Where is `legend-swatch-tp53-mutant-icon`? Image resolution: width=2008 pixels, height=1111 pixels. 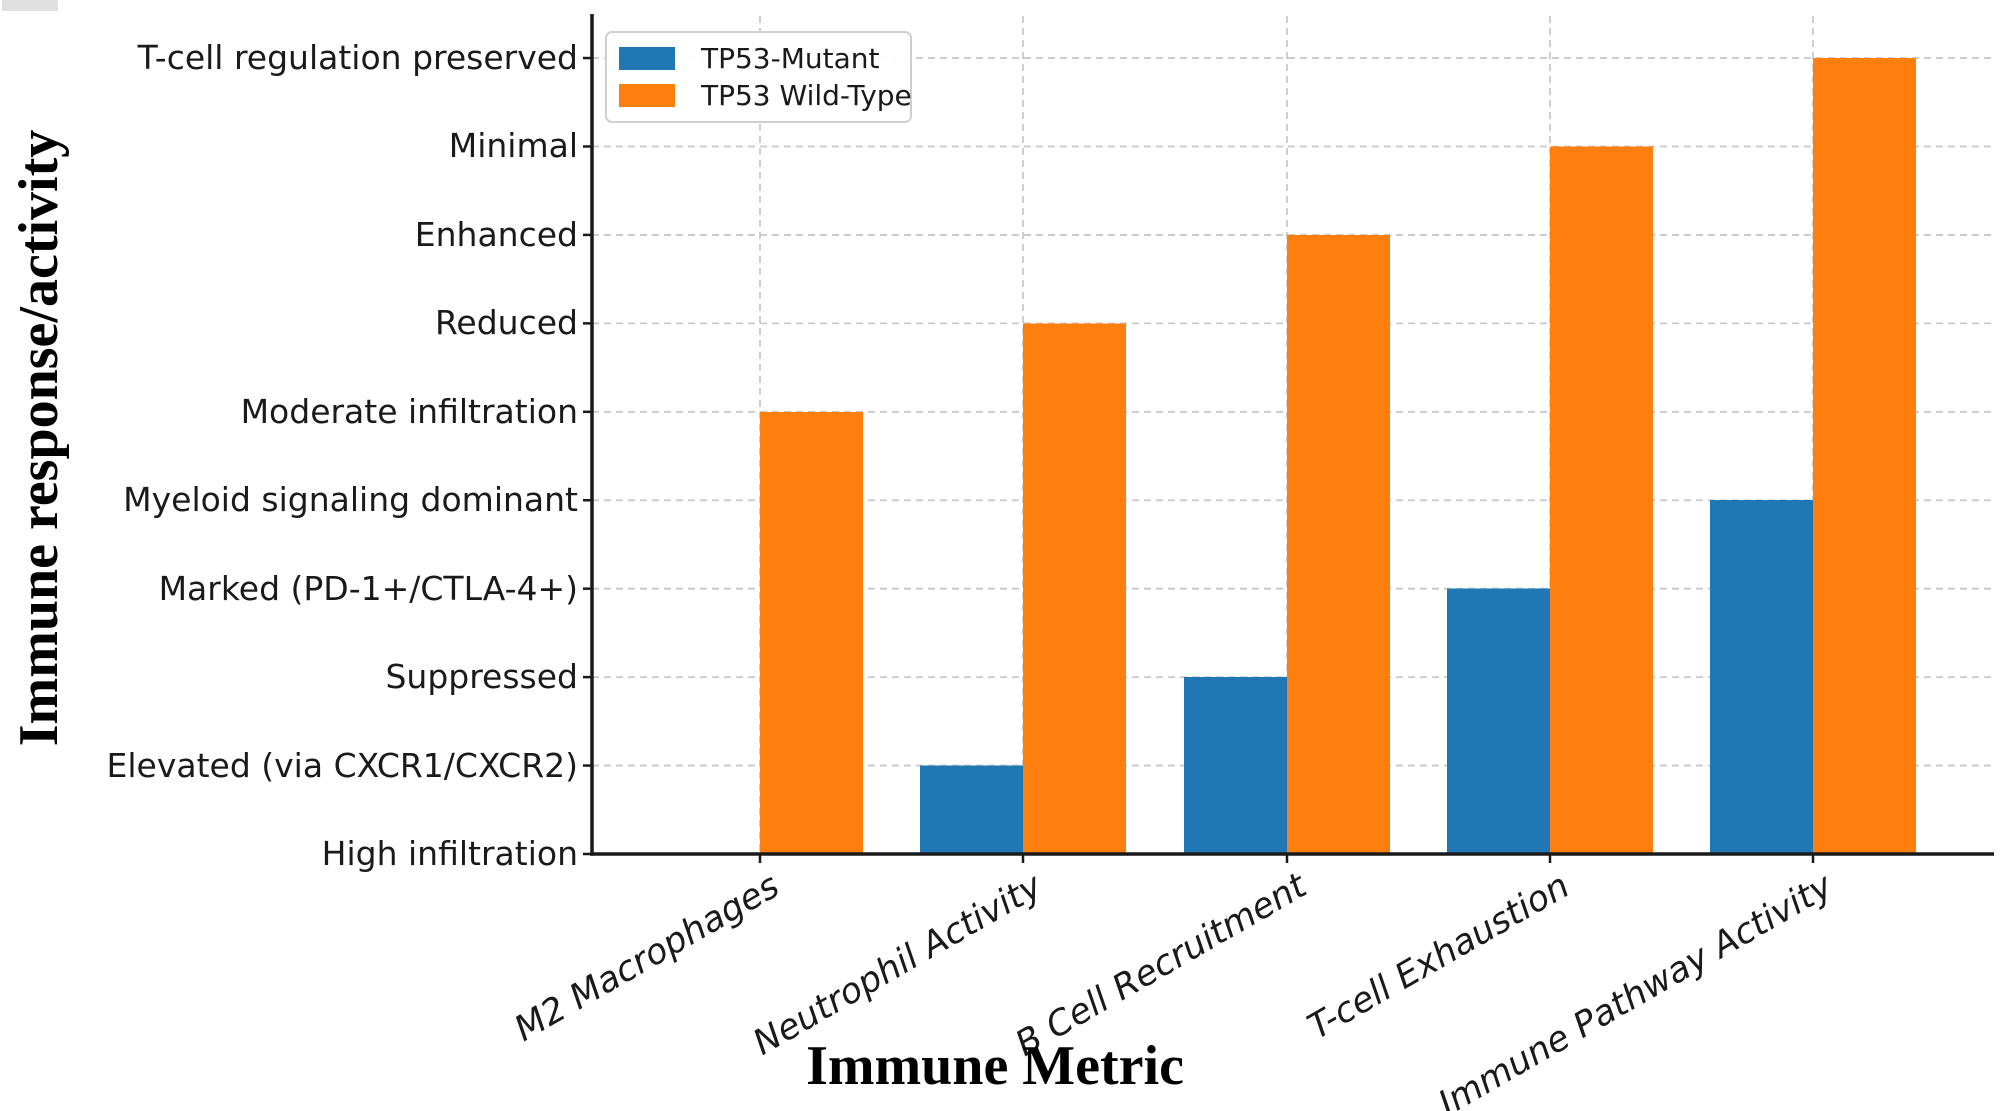 legend-swatch-tp53-mutant-icon is located at coordinates (647, 58).